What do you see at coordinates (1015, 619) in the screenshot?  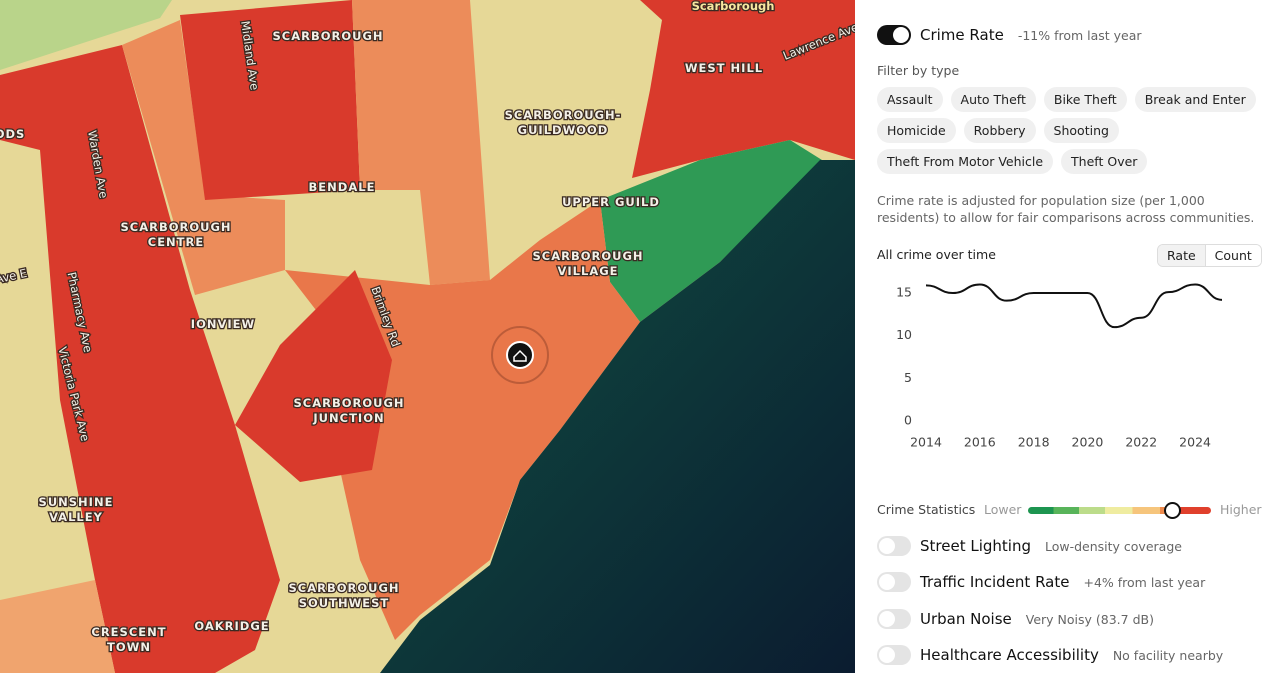 I see `layer-row: Urban Noise Very Noisy (83.7 dB)` at bounding box center [1015, 619].